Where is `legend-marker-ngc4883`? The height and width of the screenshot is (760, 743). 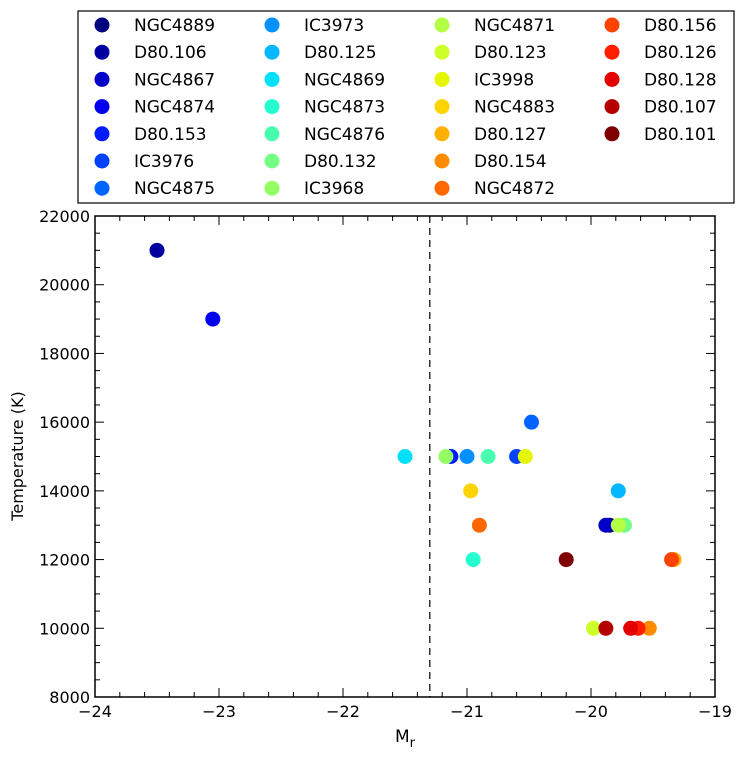
legend-marker-ngc4883 is located at coordinates (442, 107).